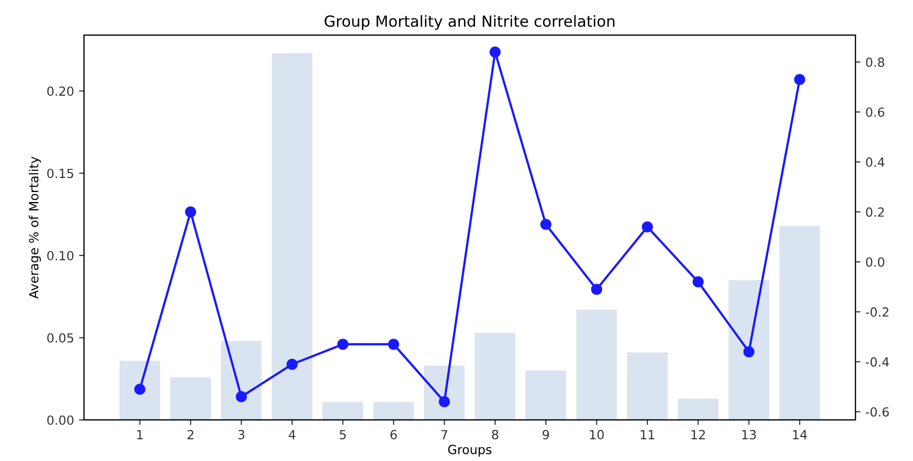  What do you see at coordinates (875, 162) in the screenshot?
I see `y2-tick-label: 0.4` at bounding box center [875, 162].